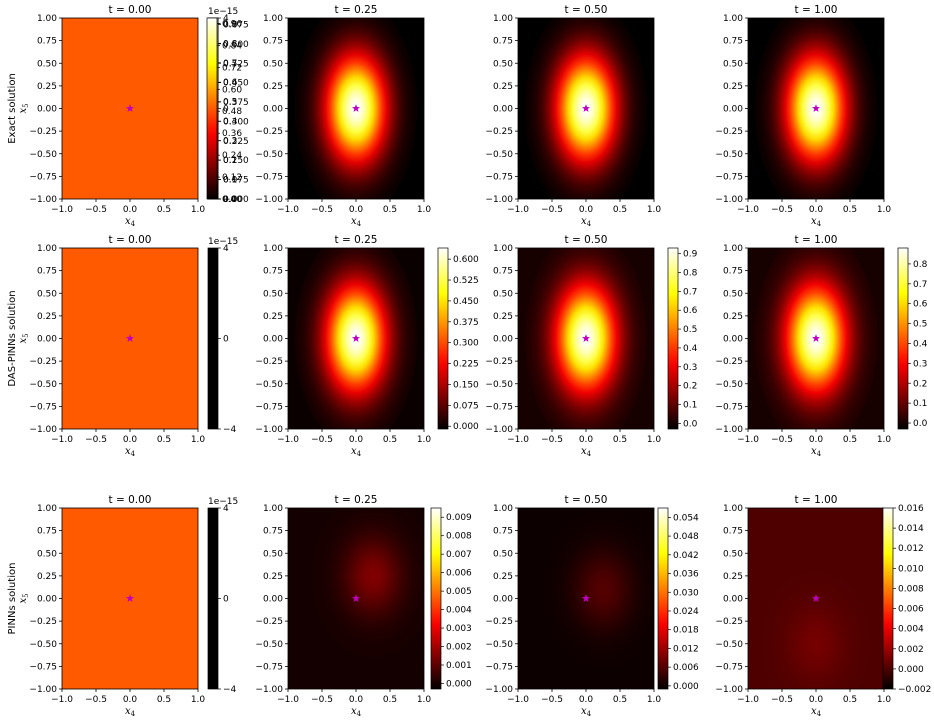  Describe the element at coordinates (586, 10) in the screenshot. I see `panel-title: t = 0.50` at that location.